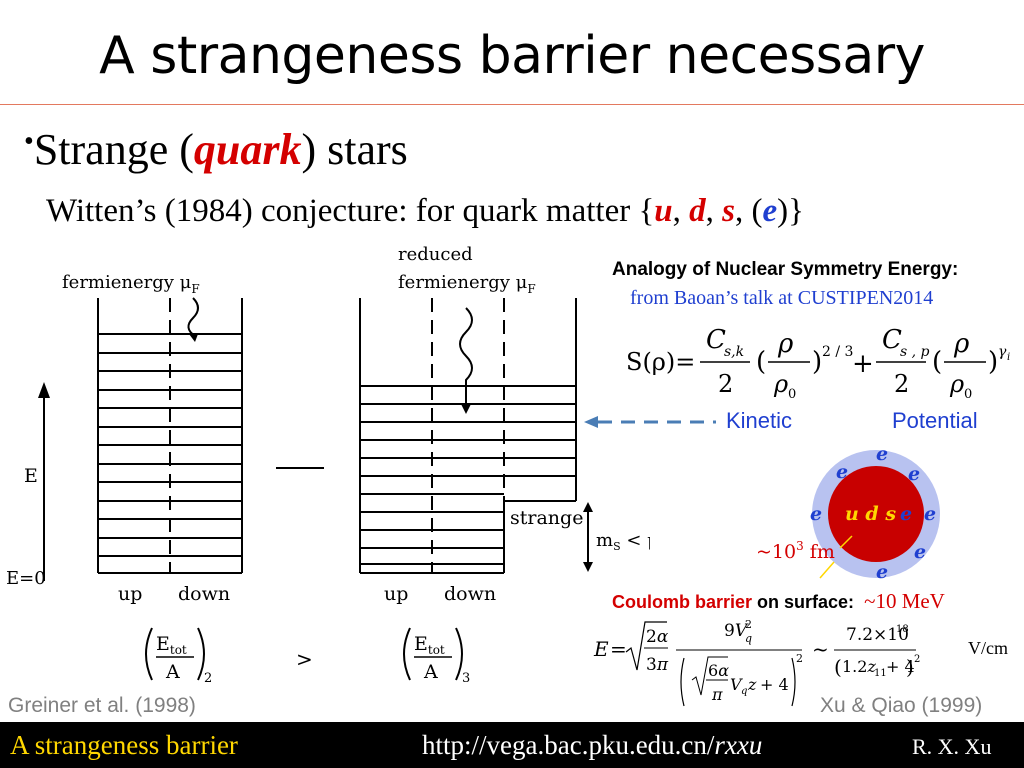 The width and height of the screenshot is (1024, 768). What do you see at coordinates (170, 436) in the screenshot?
I see `left-fermi-well` at bounding box center [170, 436].